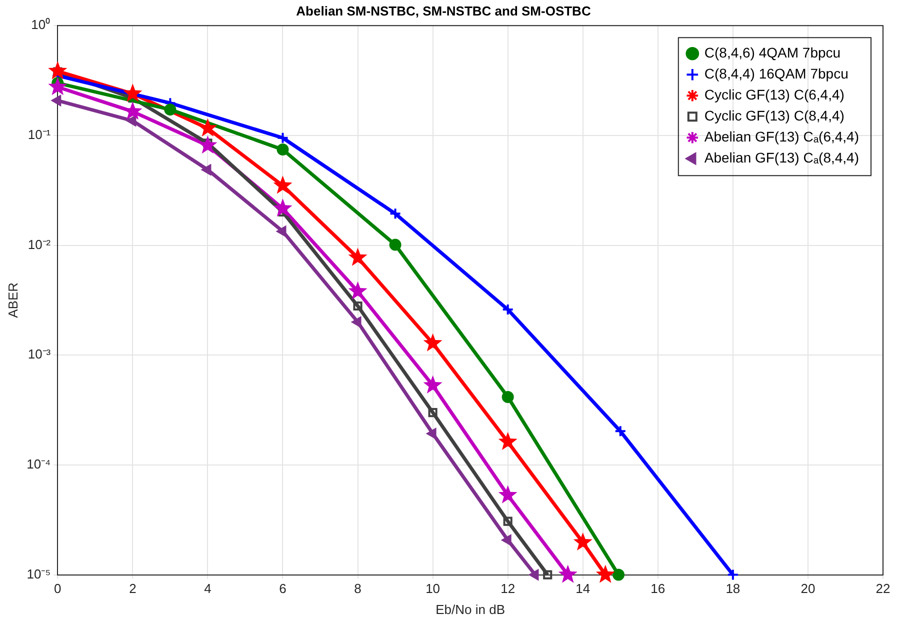 This screenshot has height=622, width=899. I want to click on y-tick-label: 10⁰, so click(41, 24).